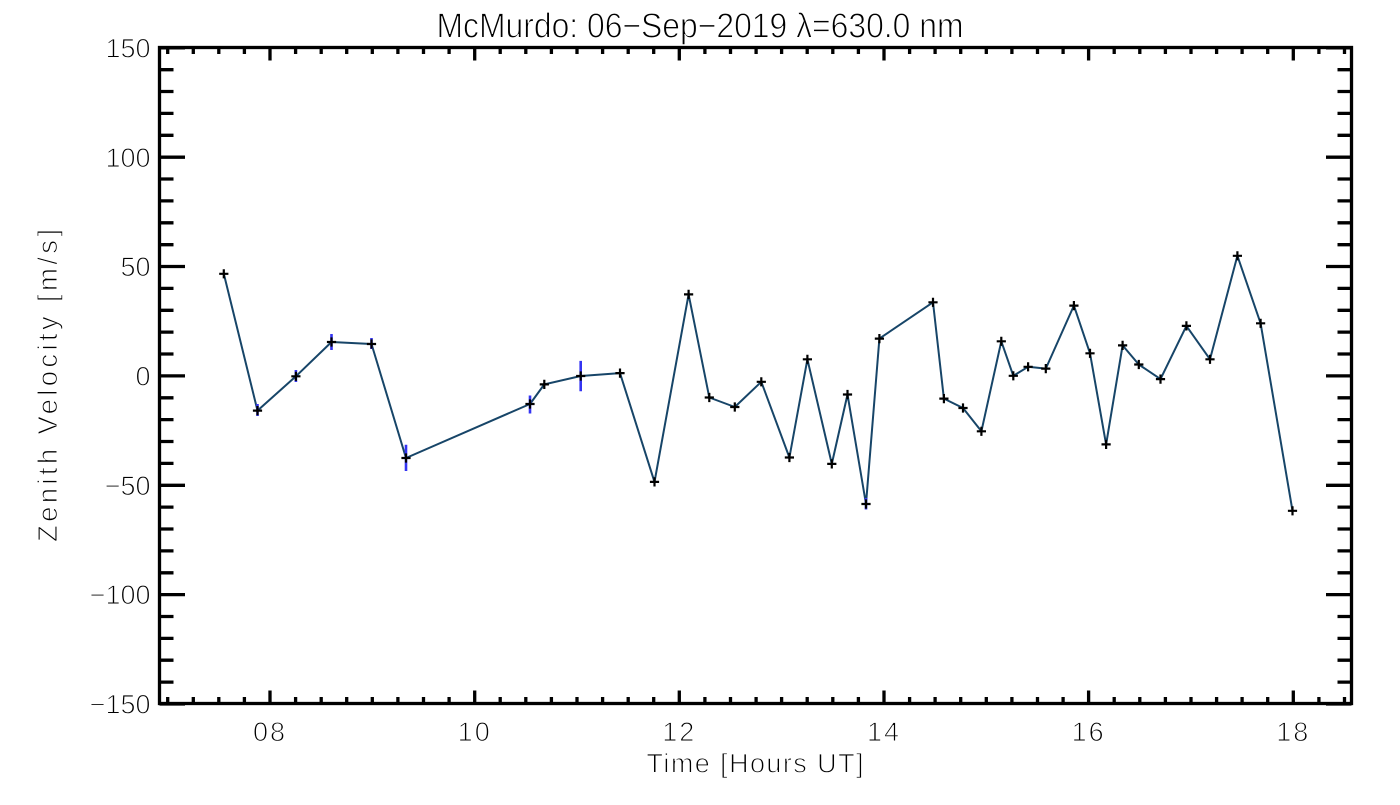 This screenshot has width=1400, height=805. Describe the element at coordinates (1293, 732) in the screenshot. I see `svg-text: 18` at that location.